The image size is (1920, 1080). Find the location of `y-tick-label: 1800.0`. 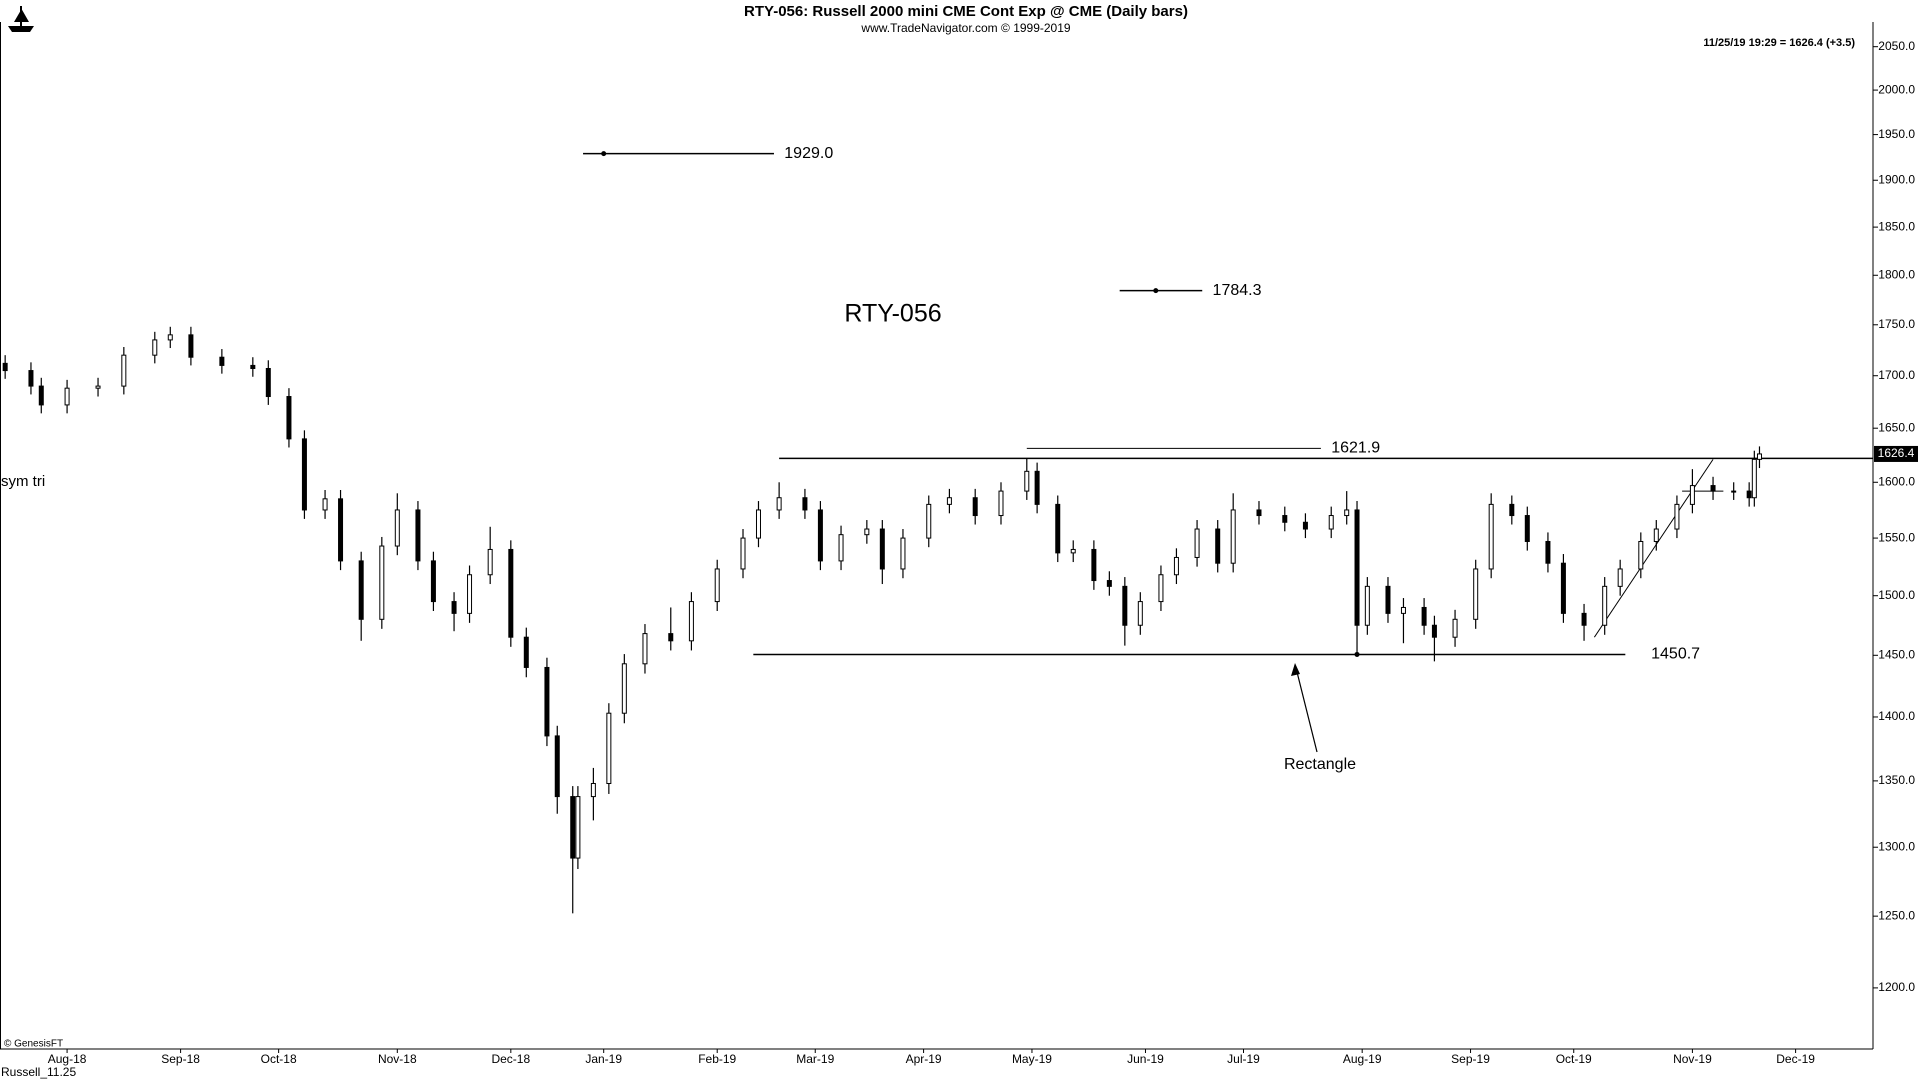

y-tick-label: 1800.0 is located at coordinates (1896, 274).